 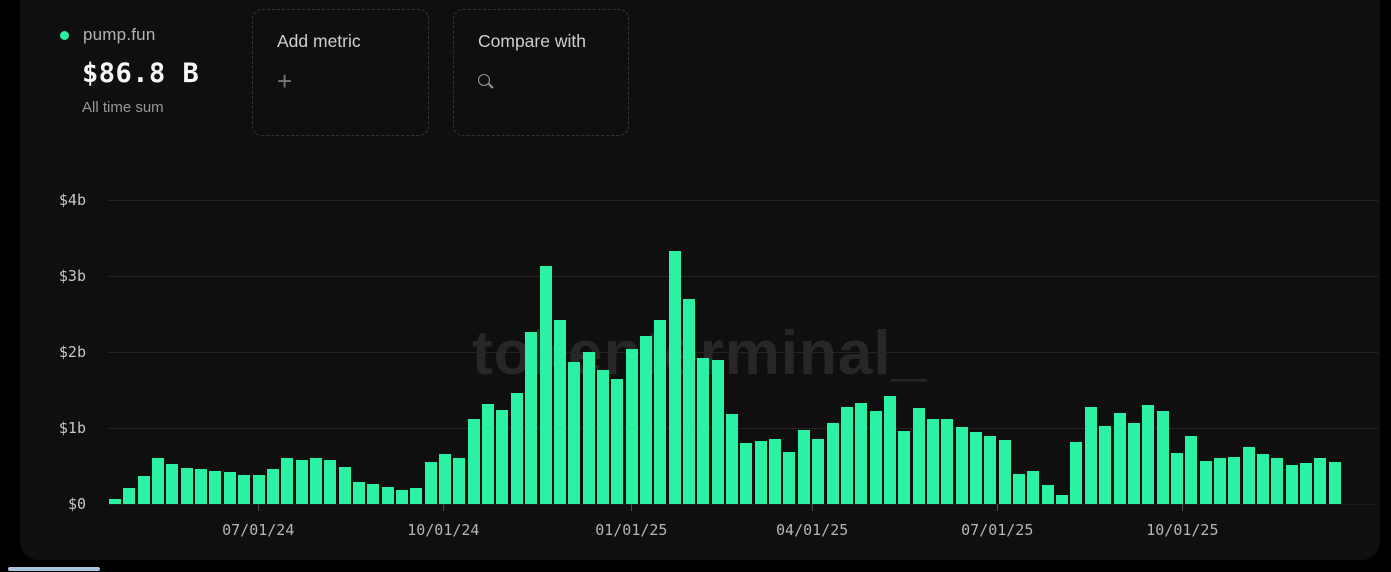 I want to click on total-caption: All time sum, so click(x=123, y=107).